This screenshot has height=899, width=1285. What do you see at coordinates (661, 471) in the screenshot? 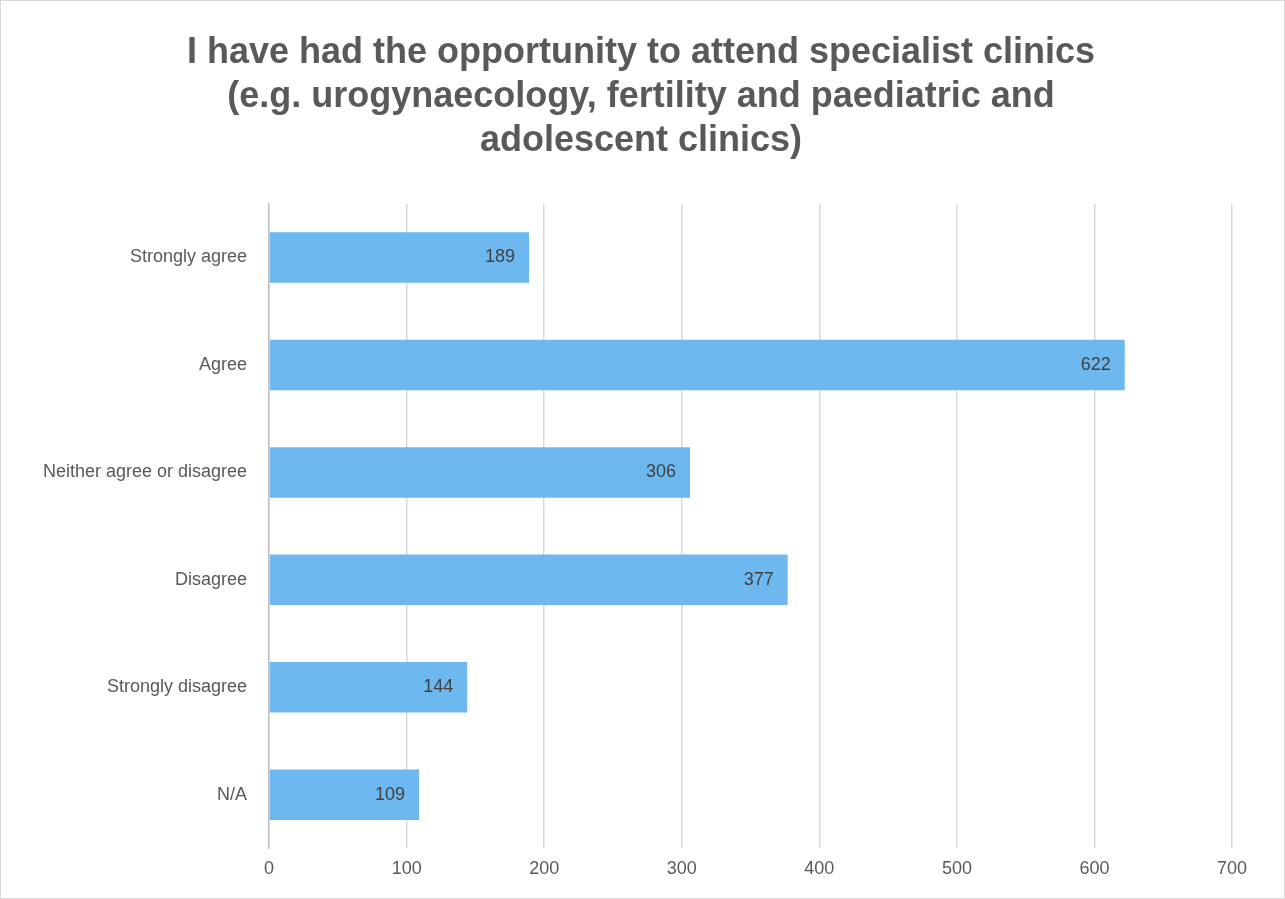
I see `data-label: 306` at bounding box center [661, 471].